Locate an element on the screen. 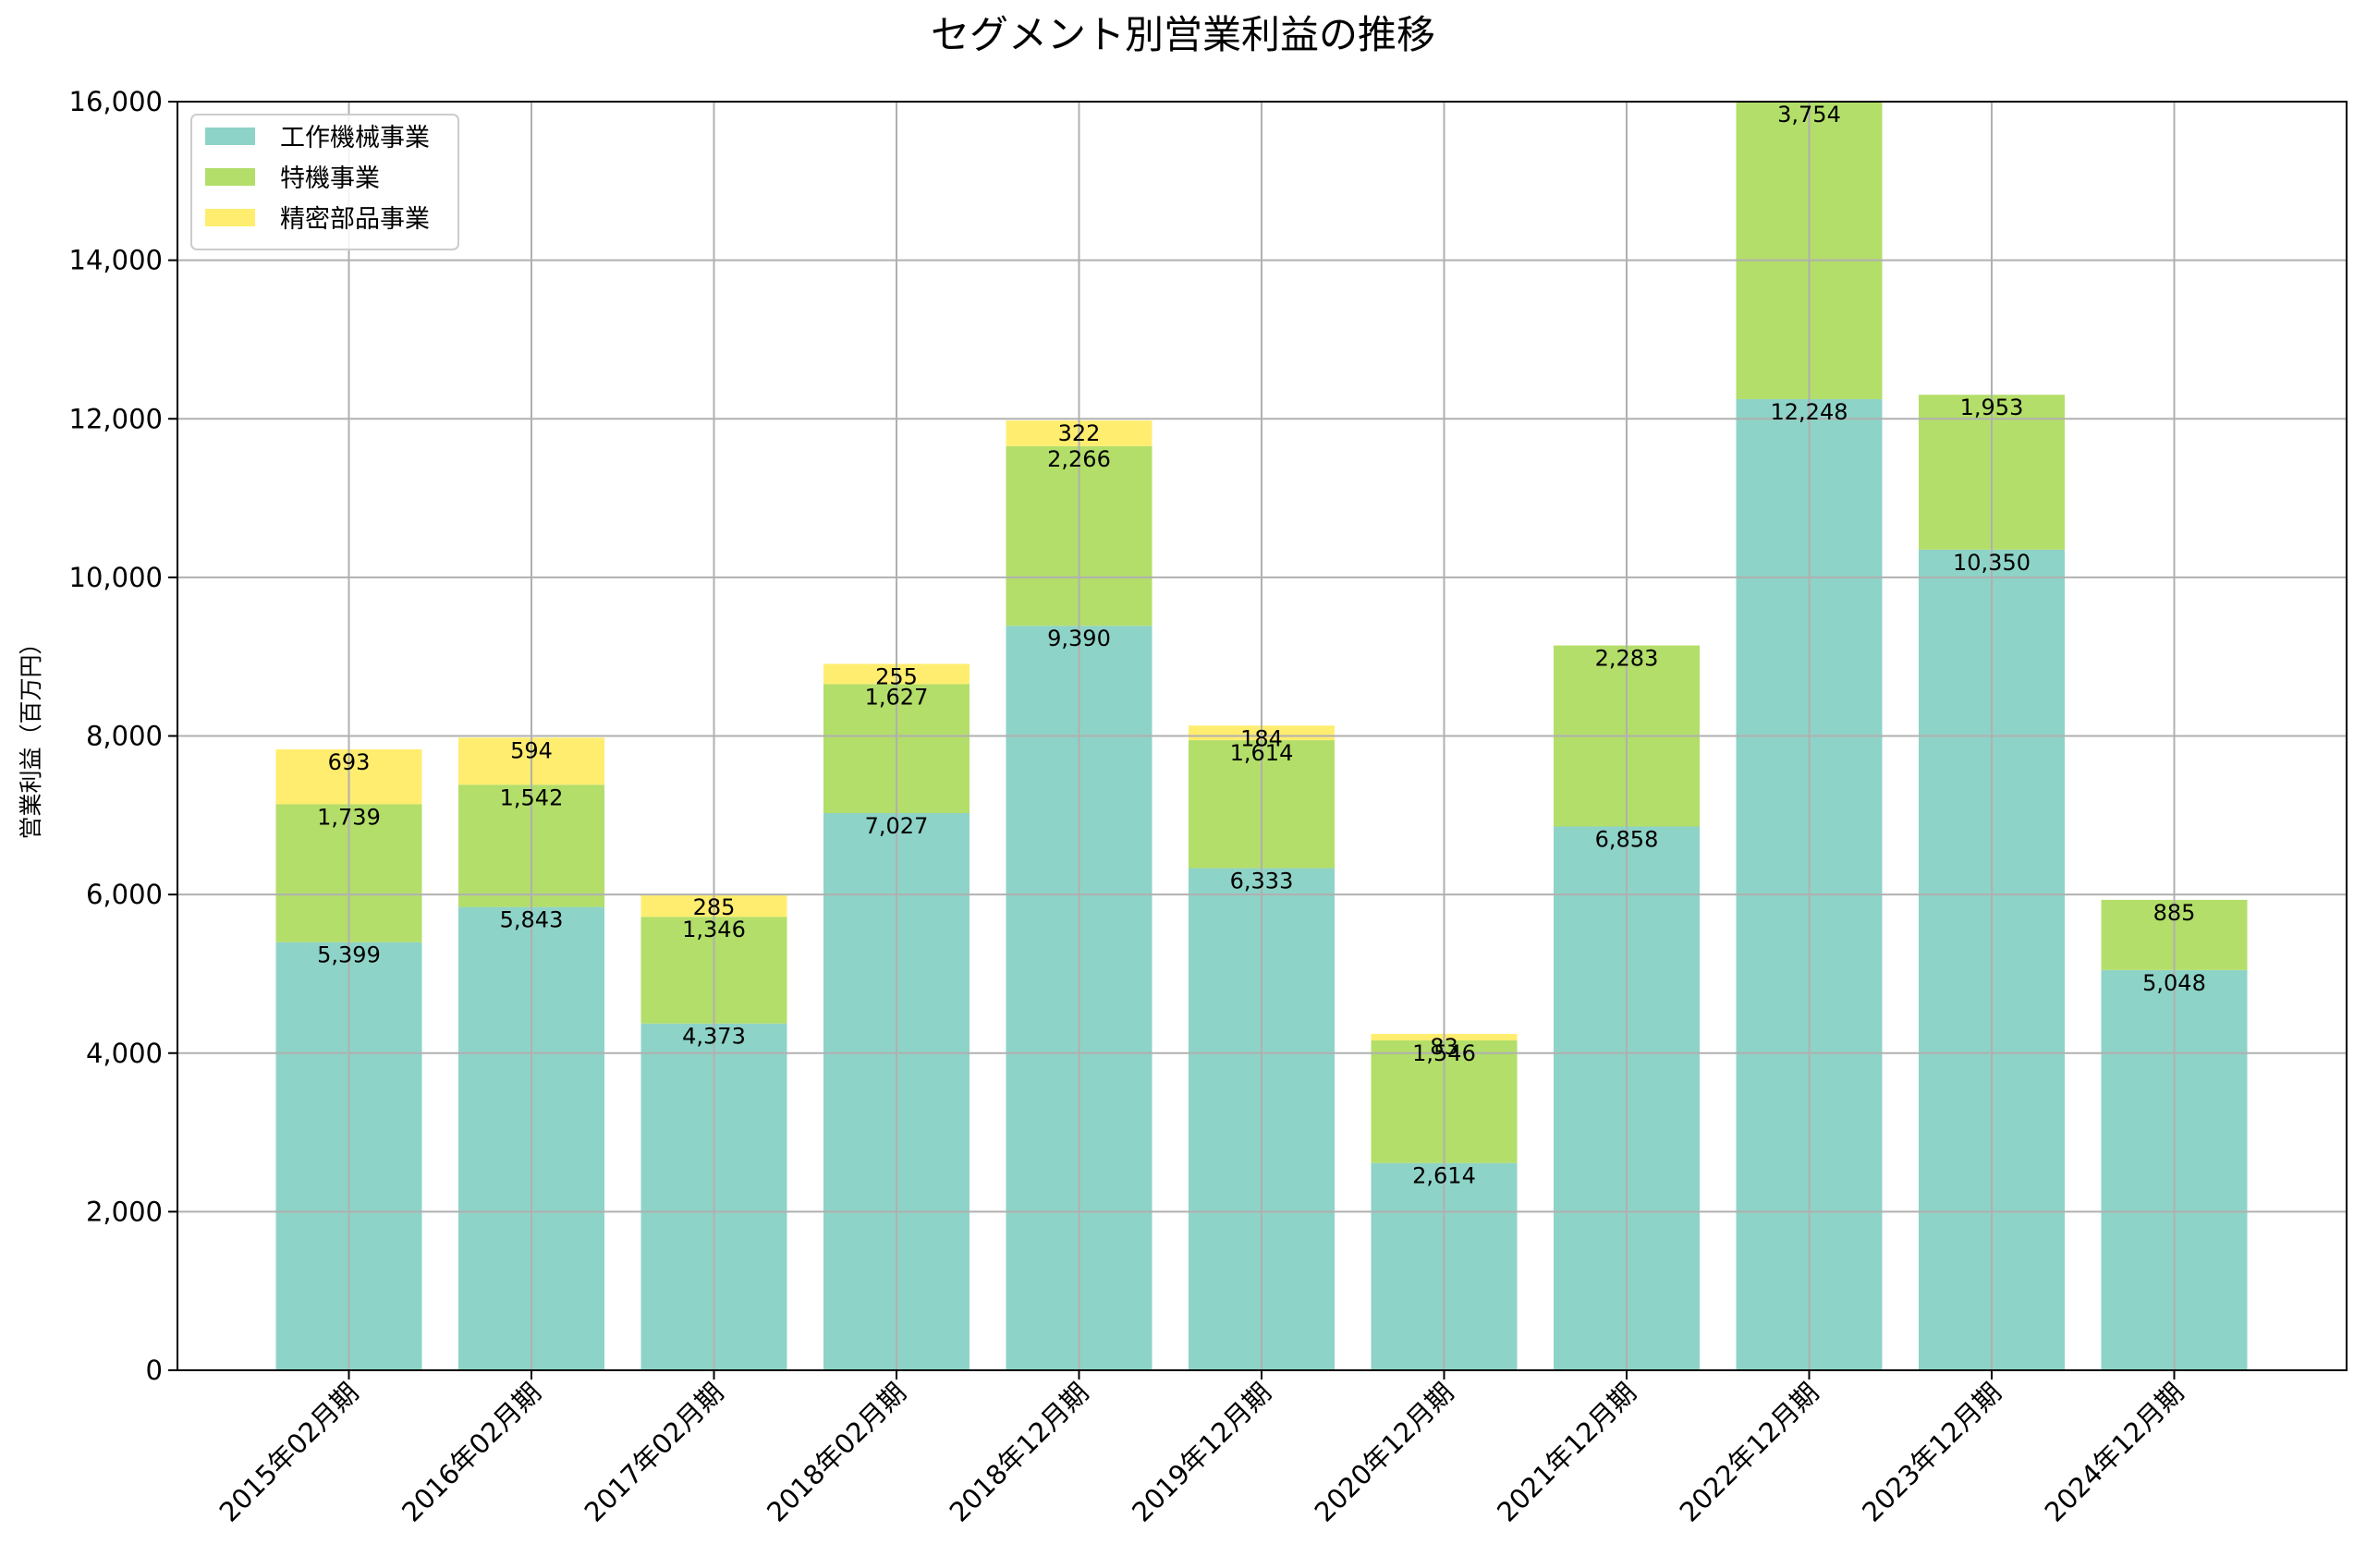 The height and width of the screenshot is (1568, 2366). data-label: 285 is located at coordinates (715, 907).